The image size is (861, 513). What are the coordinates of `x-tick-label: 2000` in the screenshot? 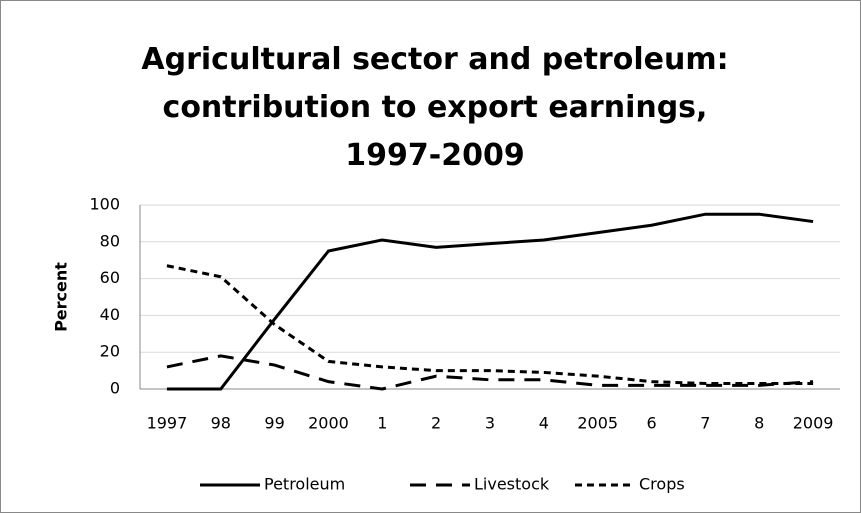 It's located at (328, 423).